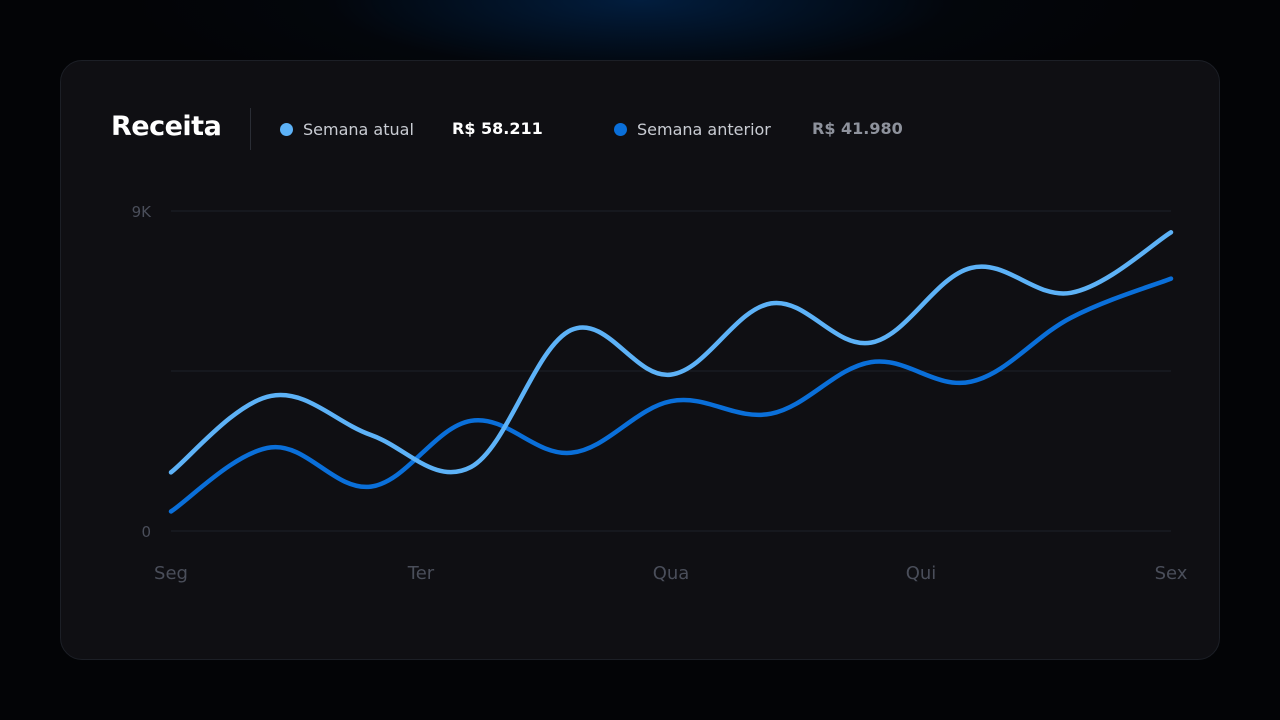 The height and width of the screenshot is (720, 1280). Describe the element at coordinates (171, 573) in the screenshot. I see `x-tick-label-seg: Seg` at that location.